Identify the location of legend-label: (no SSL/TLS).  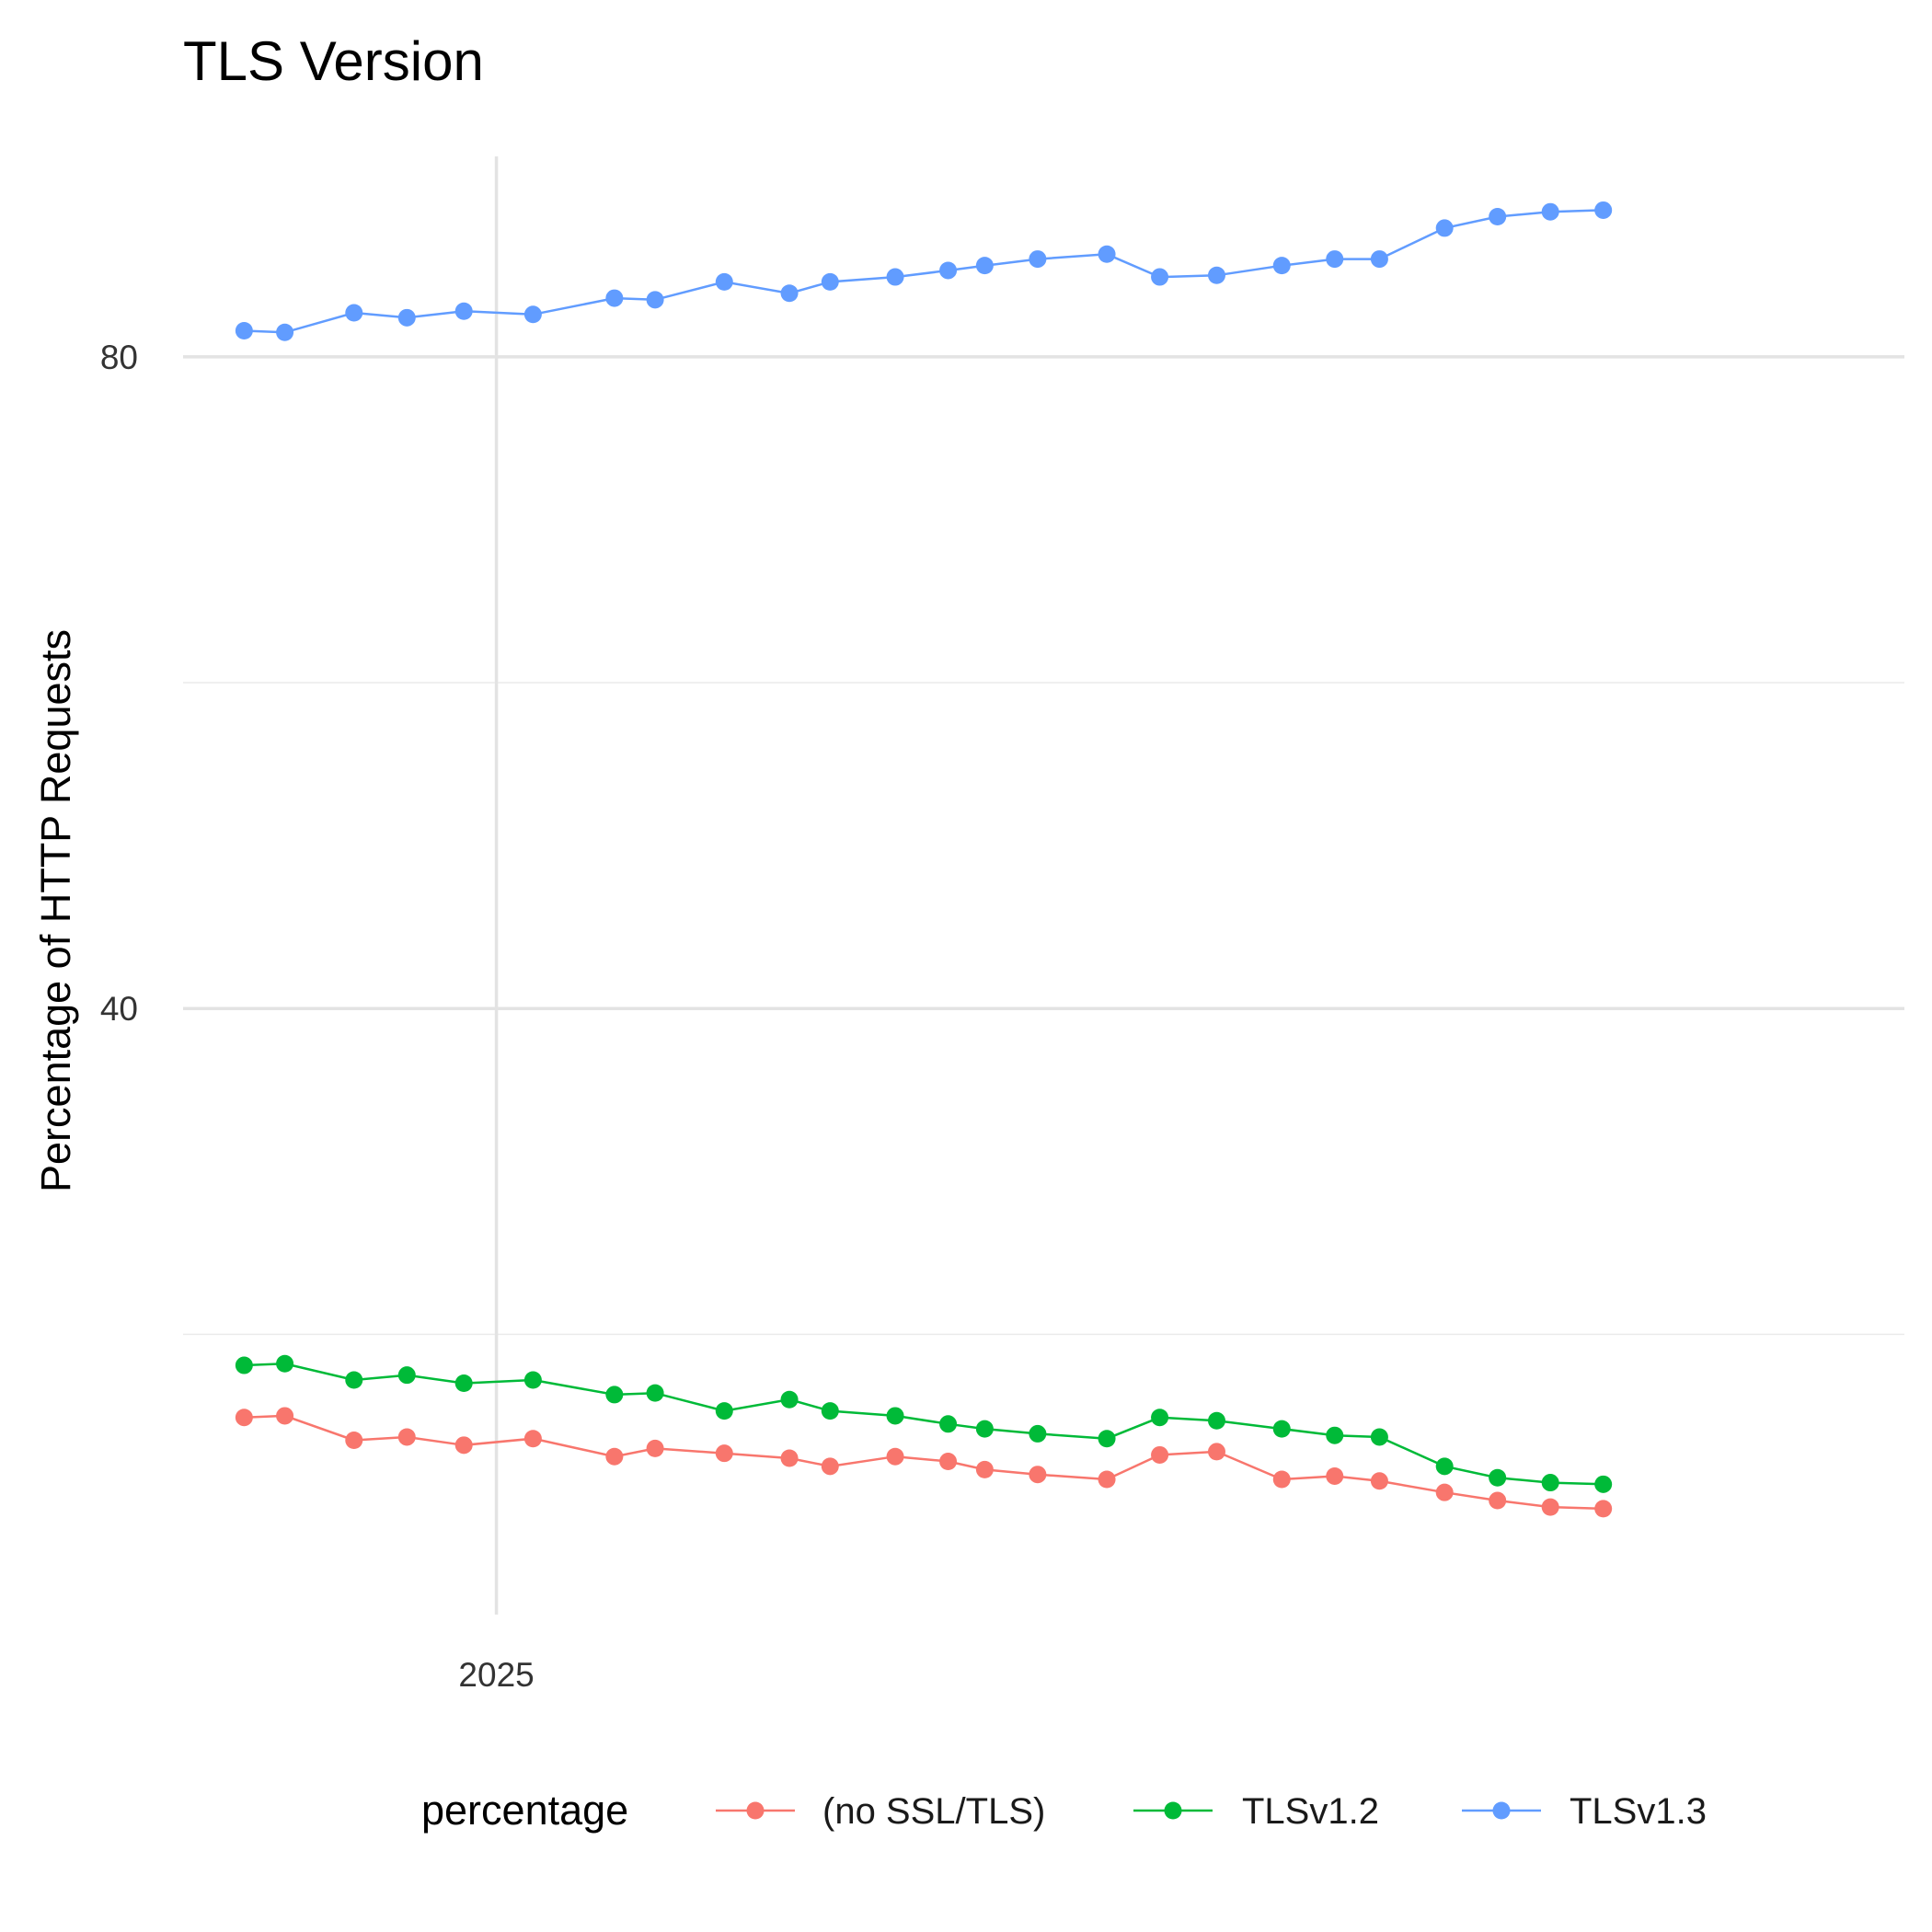
(933, 1811).